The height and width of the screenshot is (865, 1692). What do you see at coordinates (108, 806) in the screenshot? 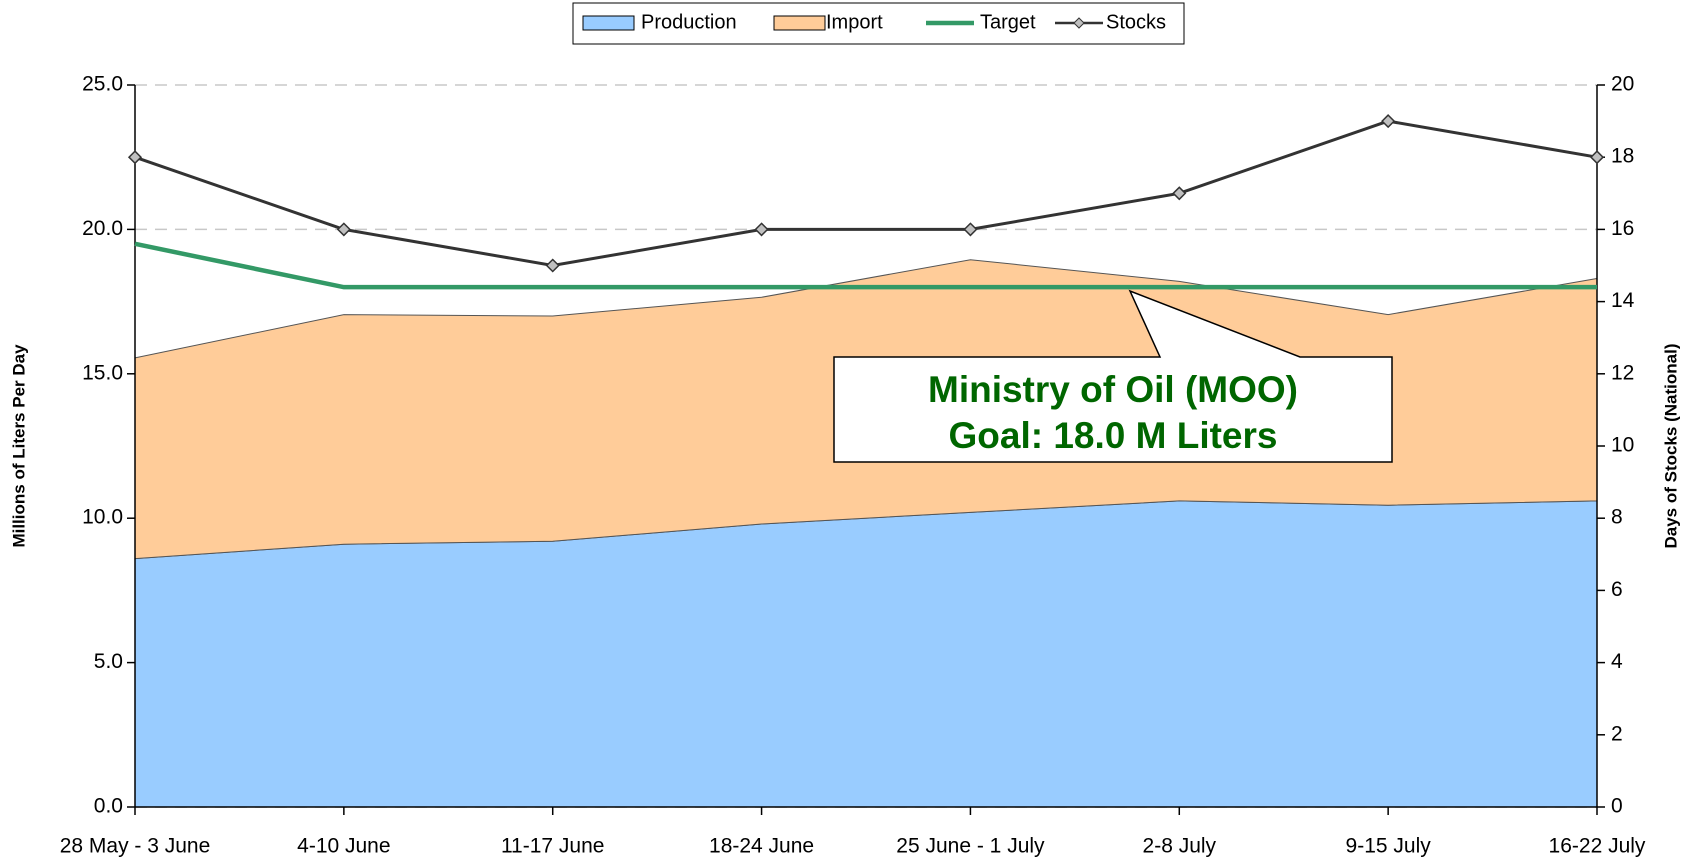
I see `y-tick-label: 0.0` at bounding box center [108, 806].